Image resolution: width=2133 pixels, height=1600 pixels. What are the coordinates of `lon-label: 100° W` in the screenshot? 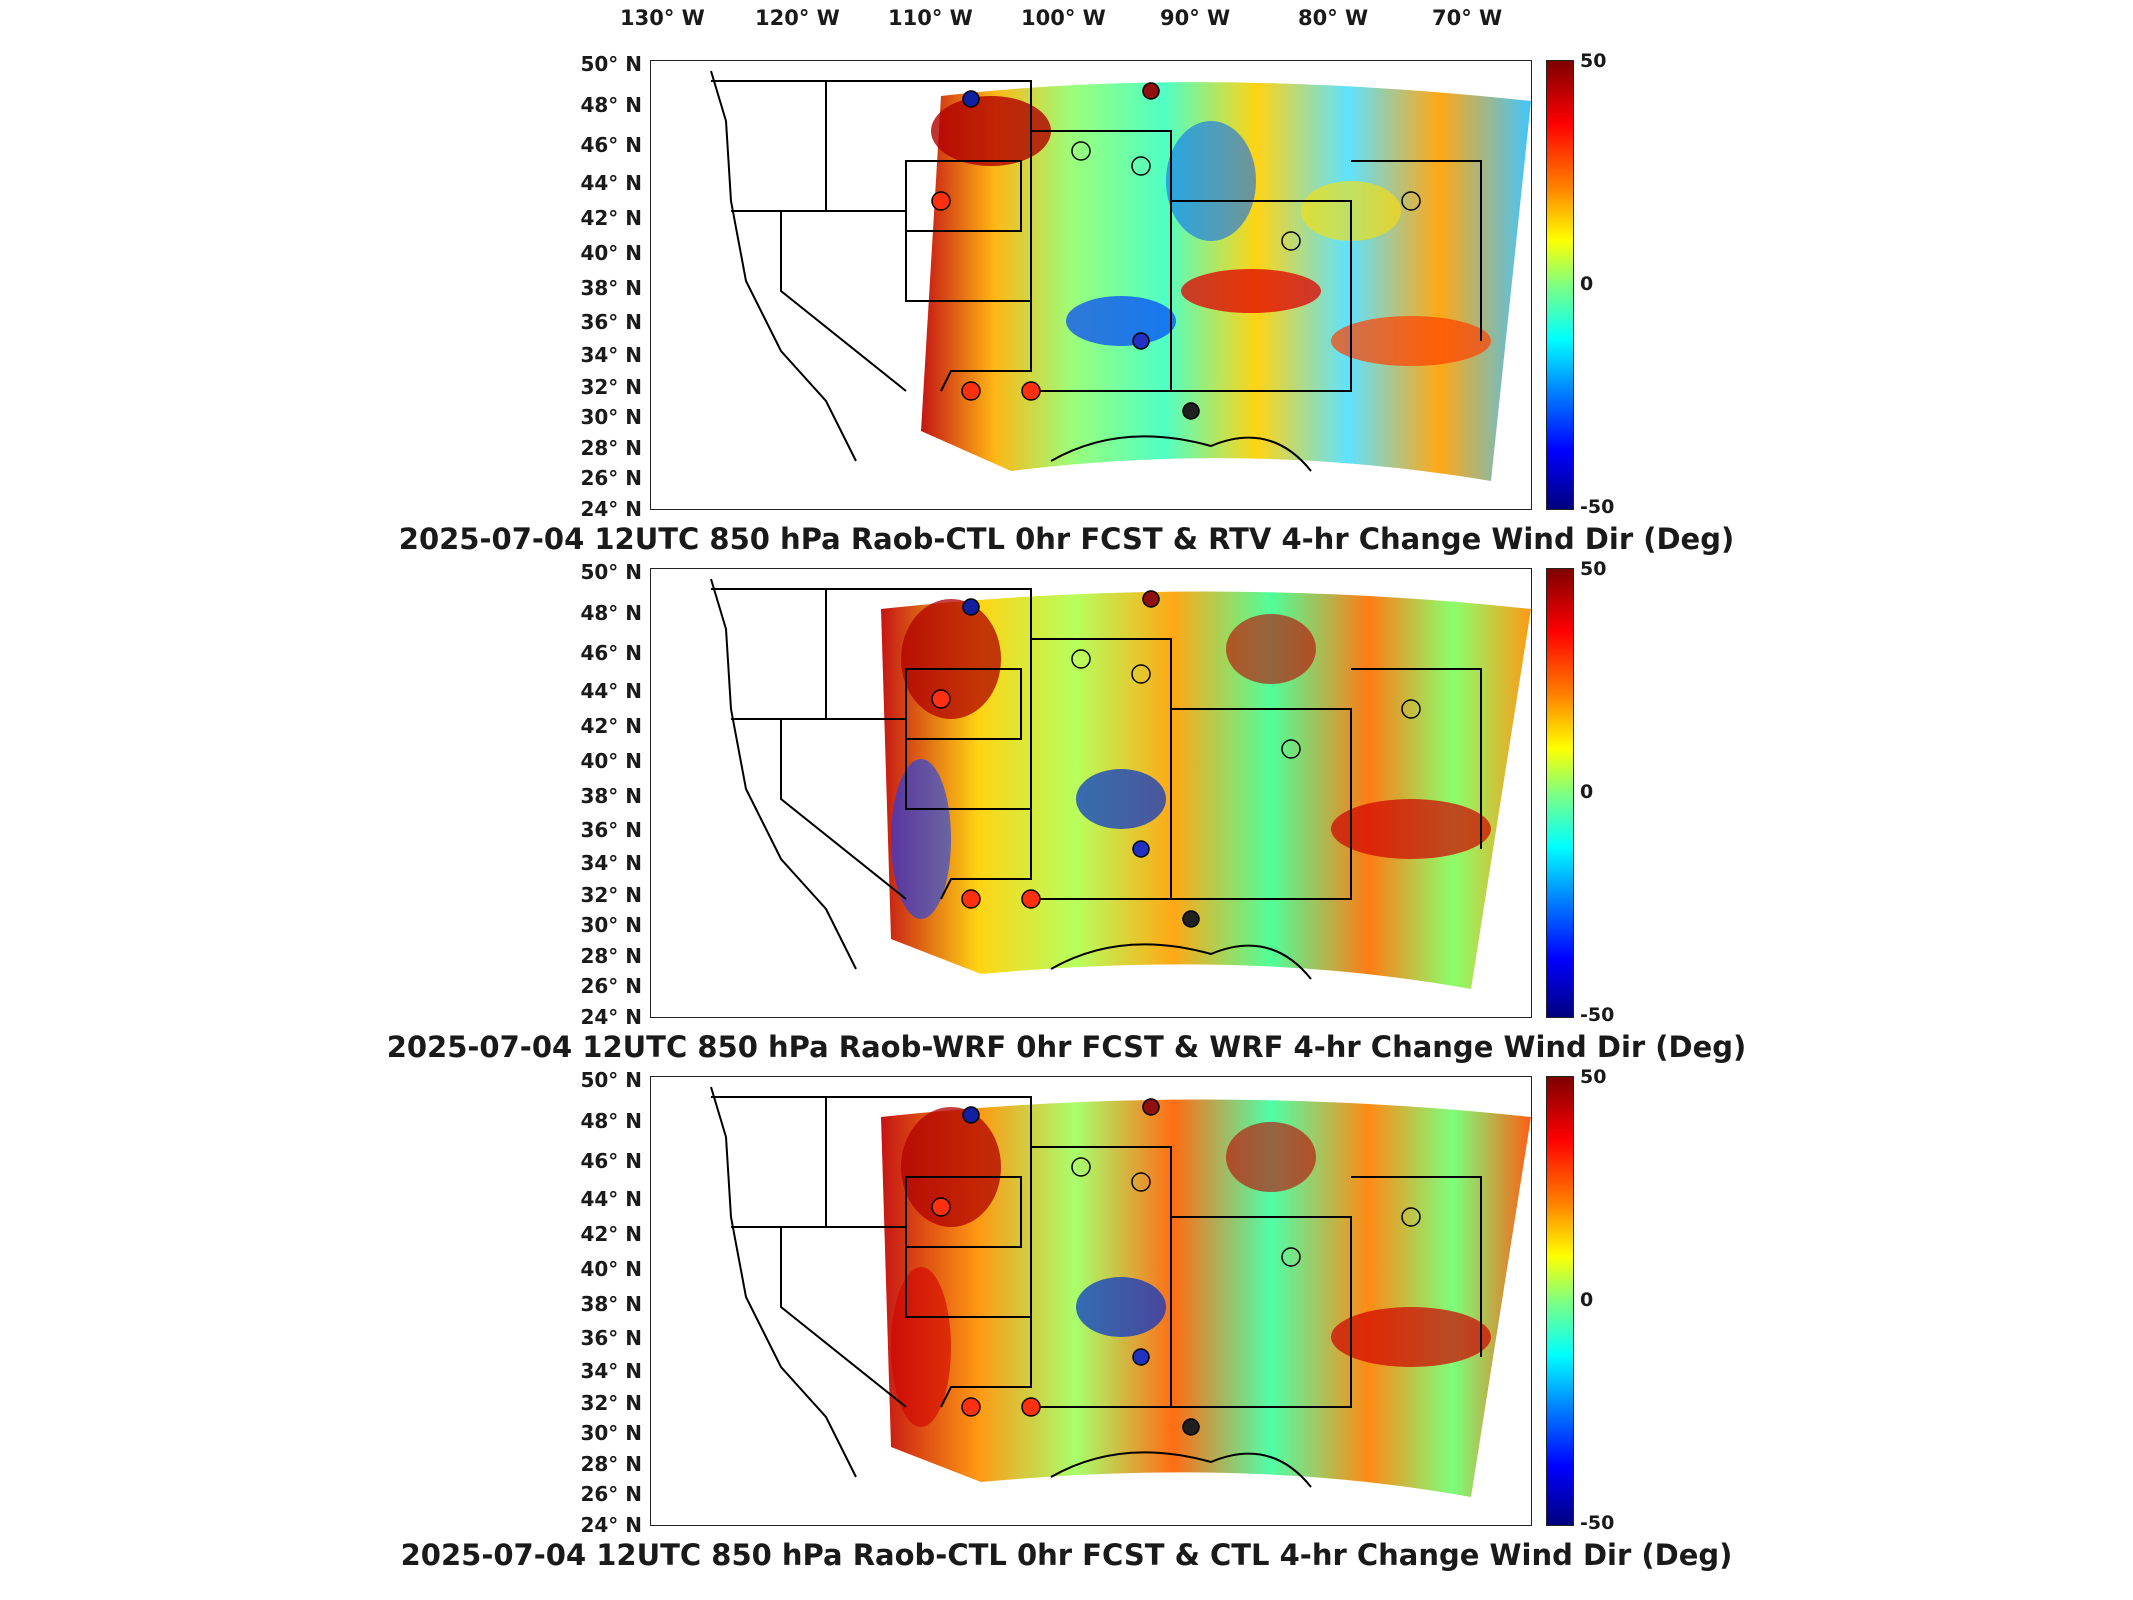 It's located at (1063, 18).